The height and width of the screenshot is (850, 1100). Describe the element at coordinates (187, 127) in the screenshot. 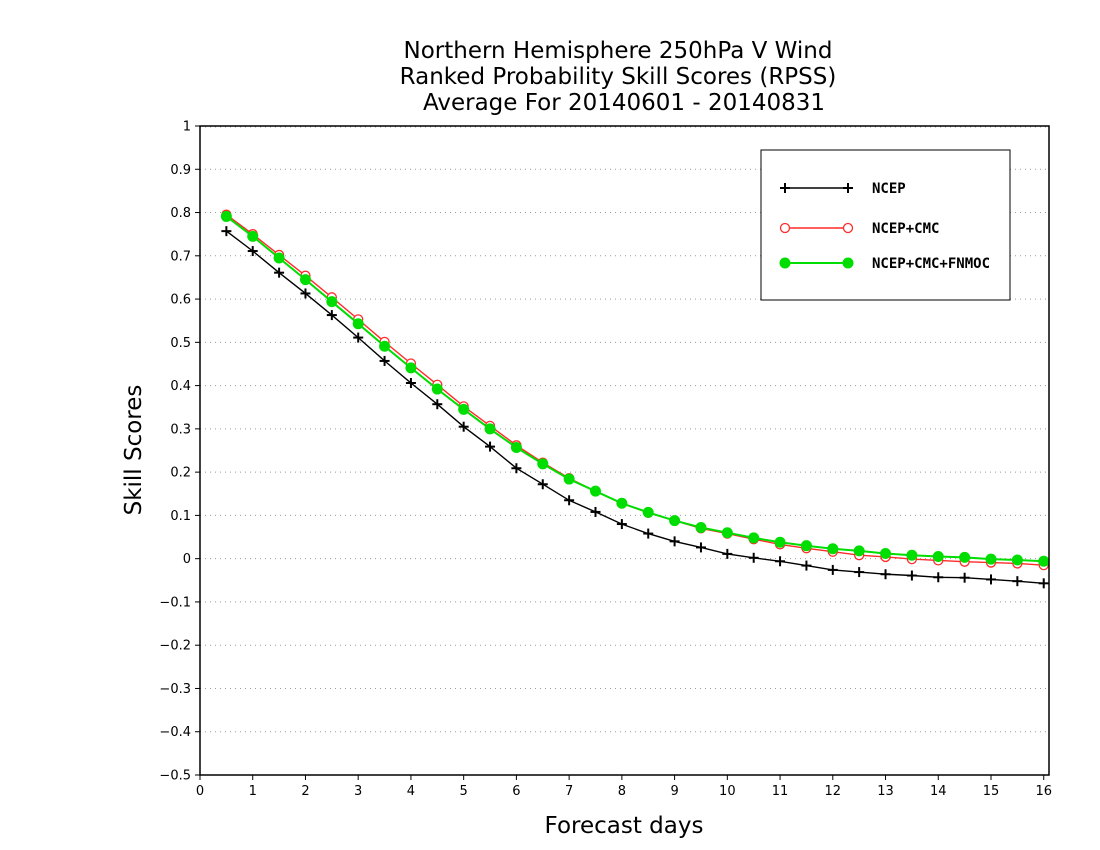

I see `y-tick-label-0: 1` at that location.